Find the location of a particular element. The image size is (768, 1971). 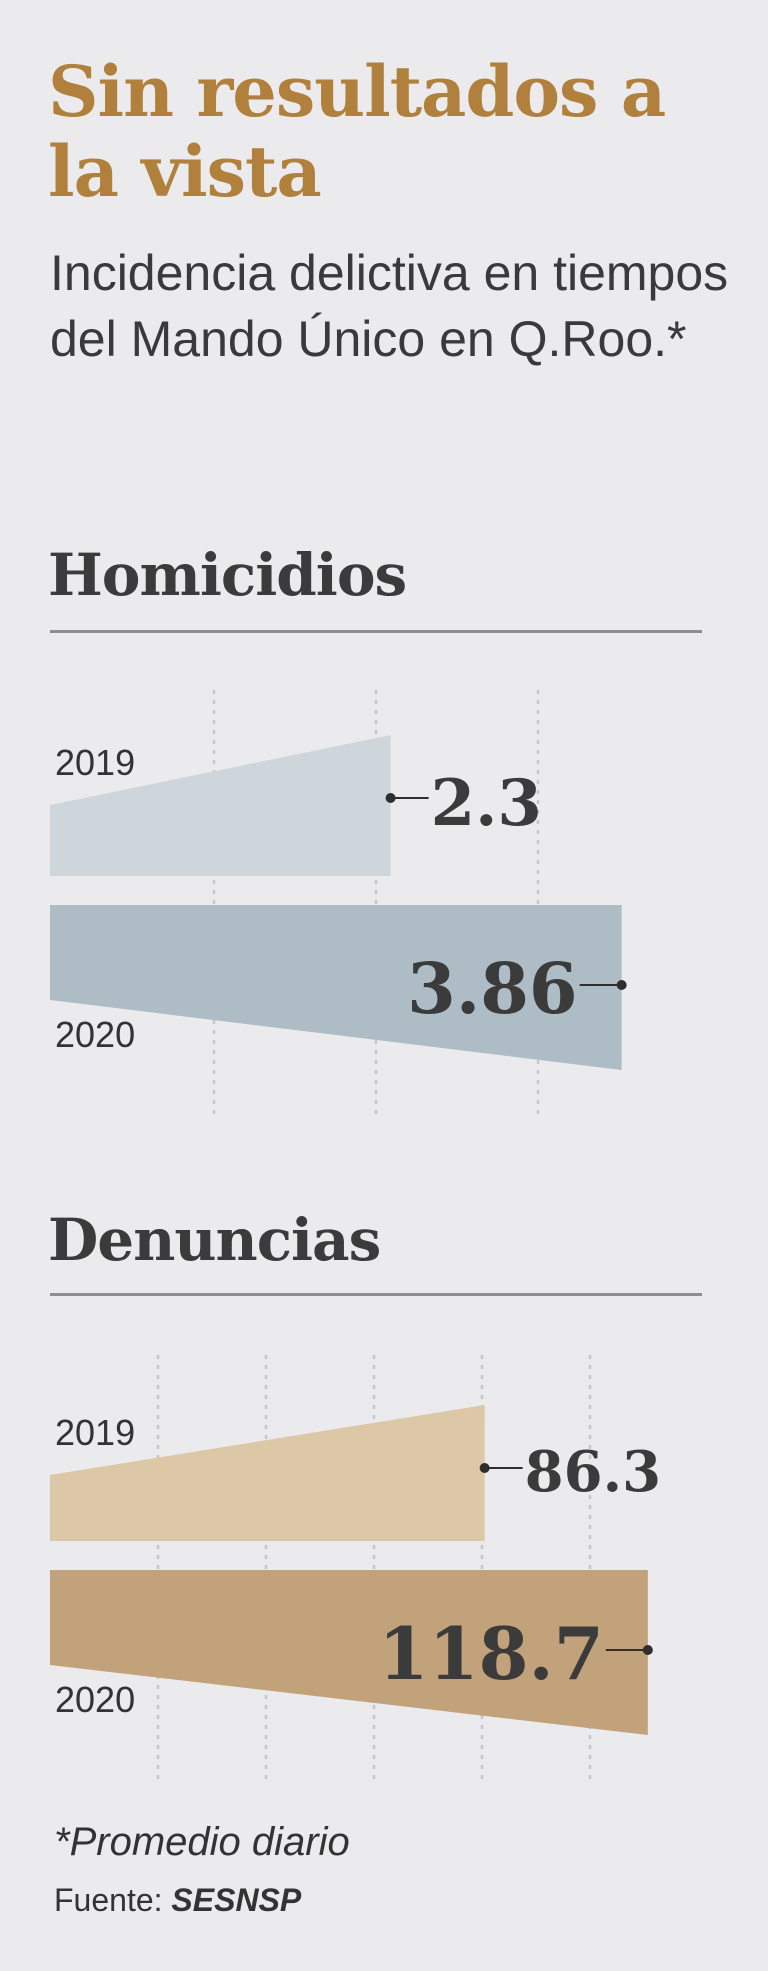

section-title-denuncias: Denuncias is located at coordinates (214, 1240).